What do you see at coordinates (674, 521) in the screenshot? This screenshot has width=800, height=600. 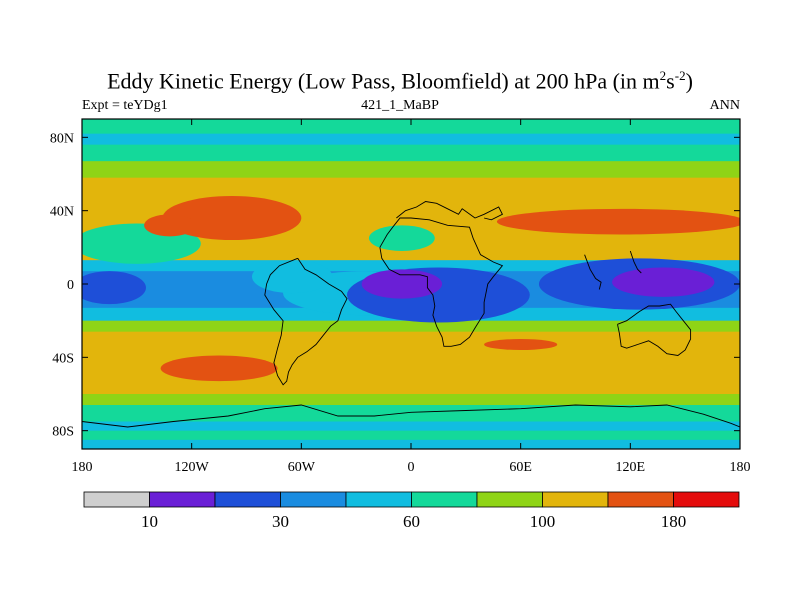 I see `colorbar-label: 180` at bounding box center [674, 521].